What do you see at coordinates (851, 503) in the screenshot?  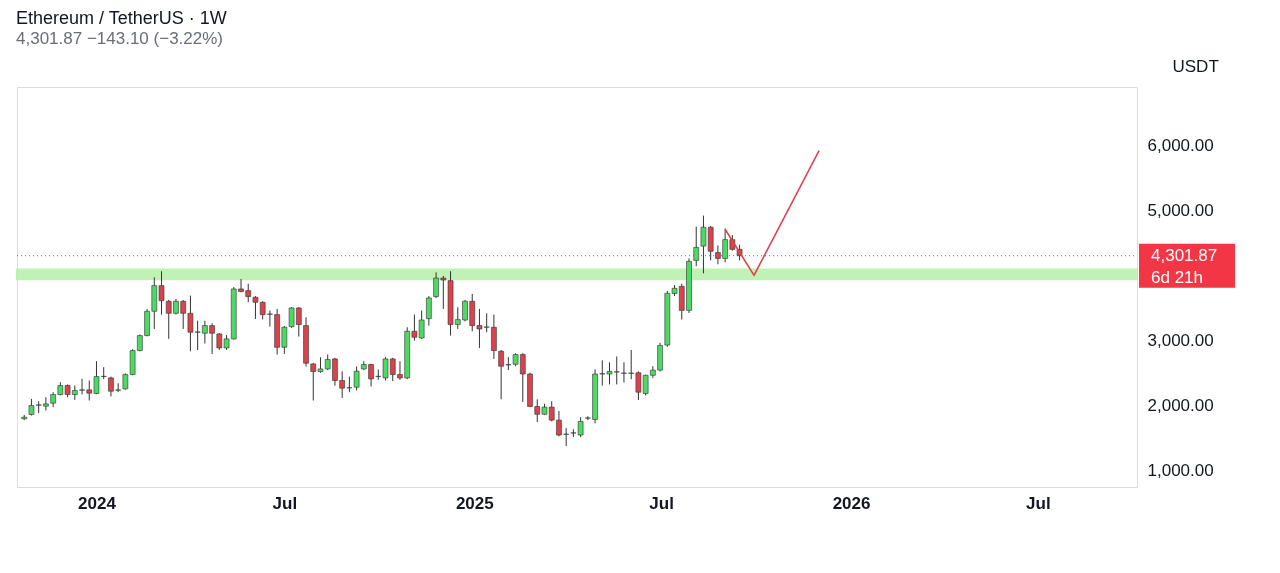 I see `x-tick-label: 2026` at bounding box center [851, 503].